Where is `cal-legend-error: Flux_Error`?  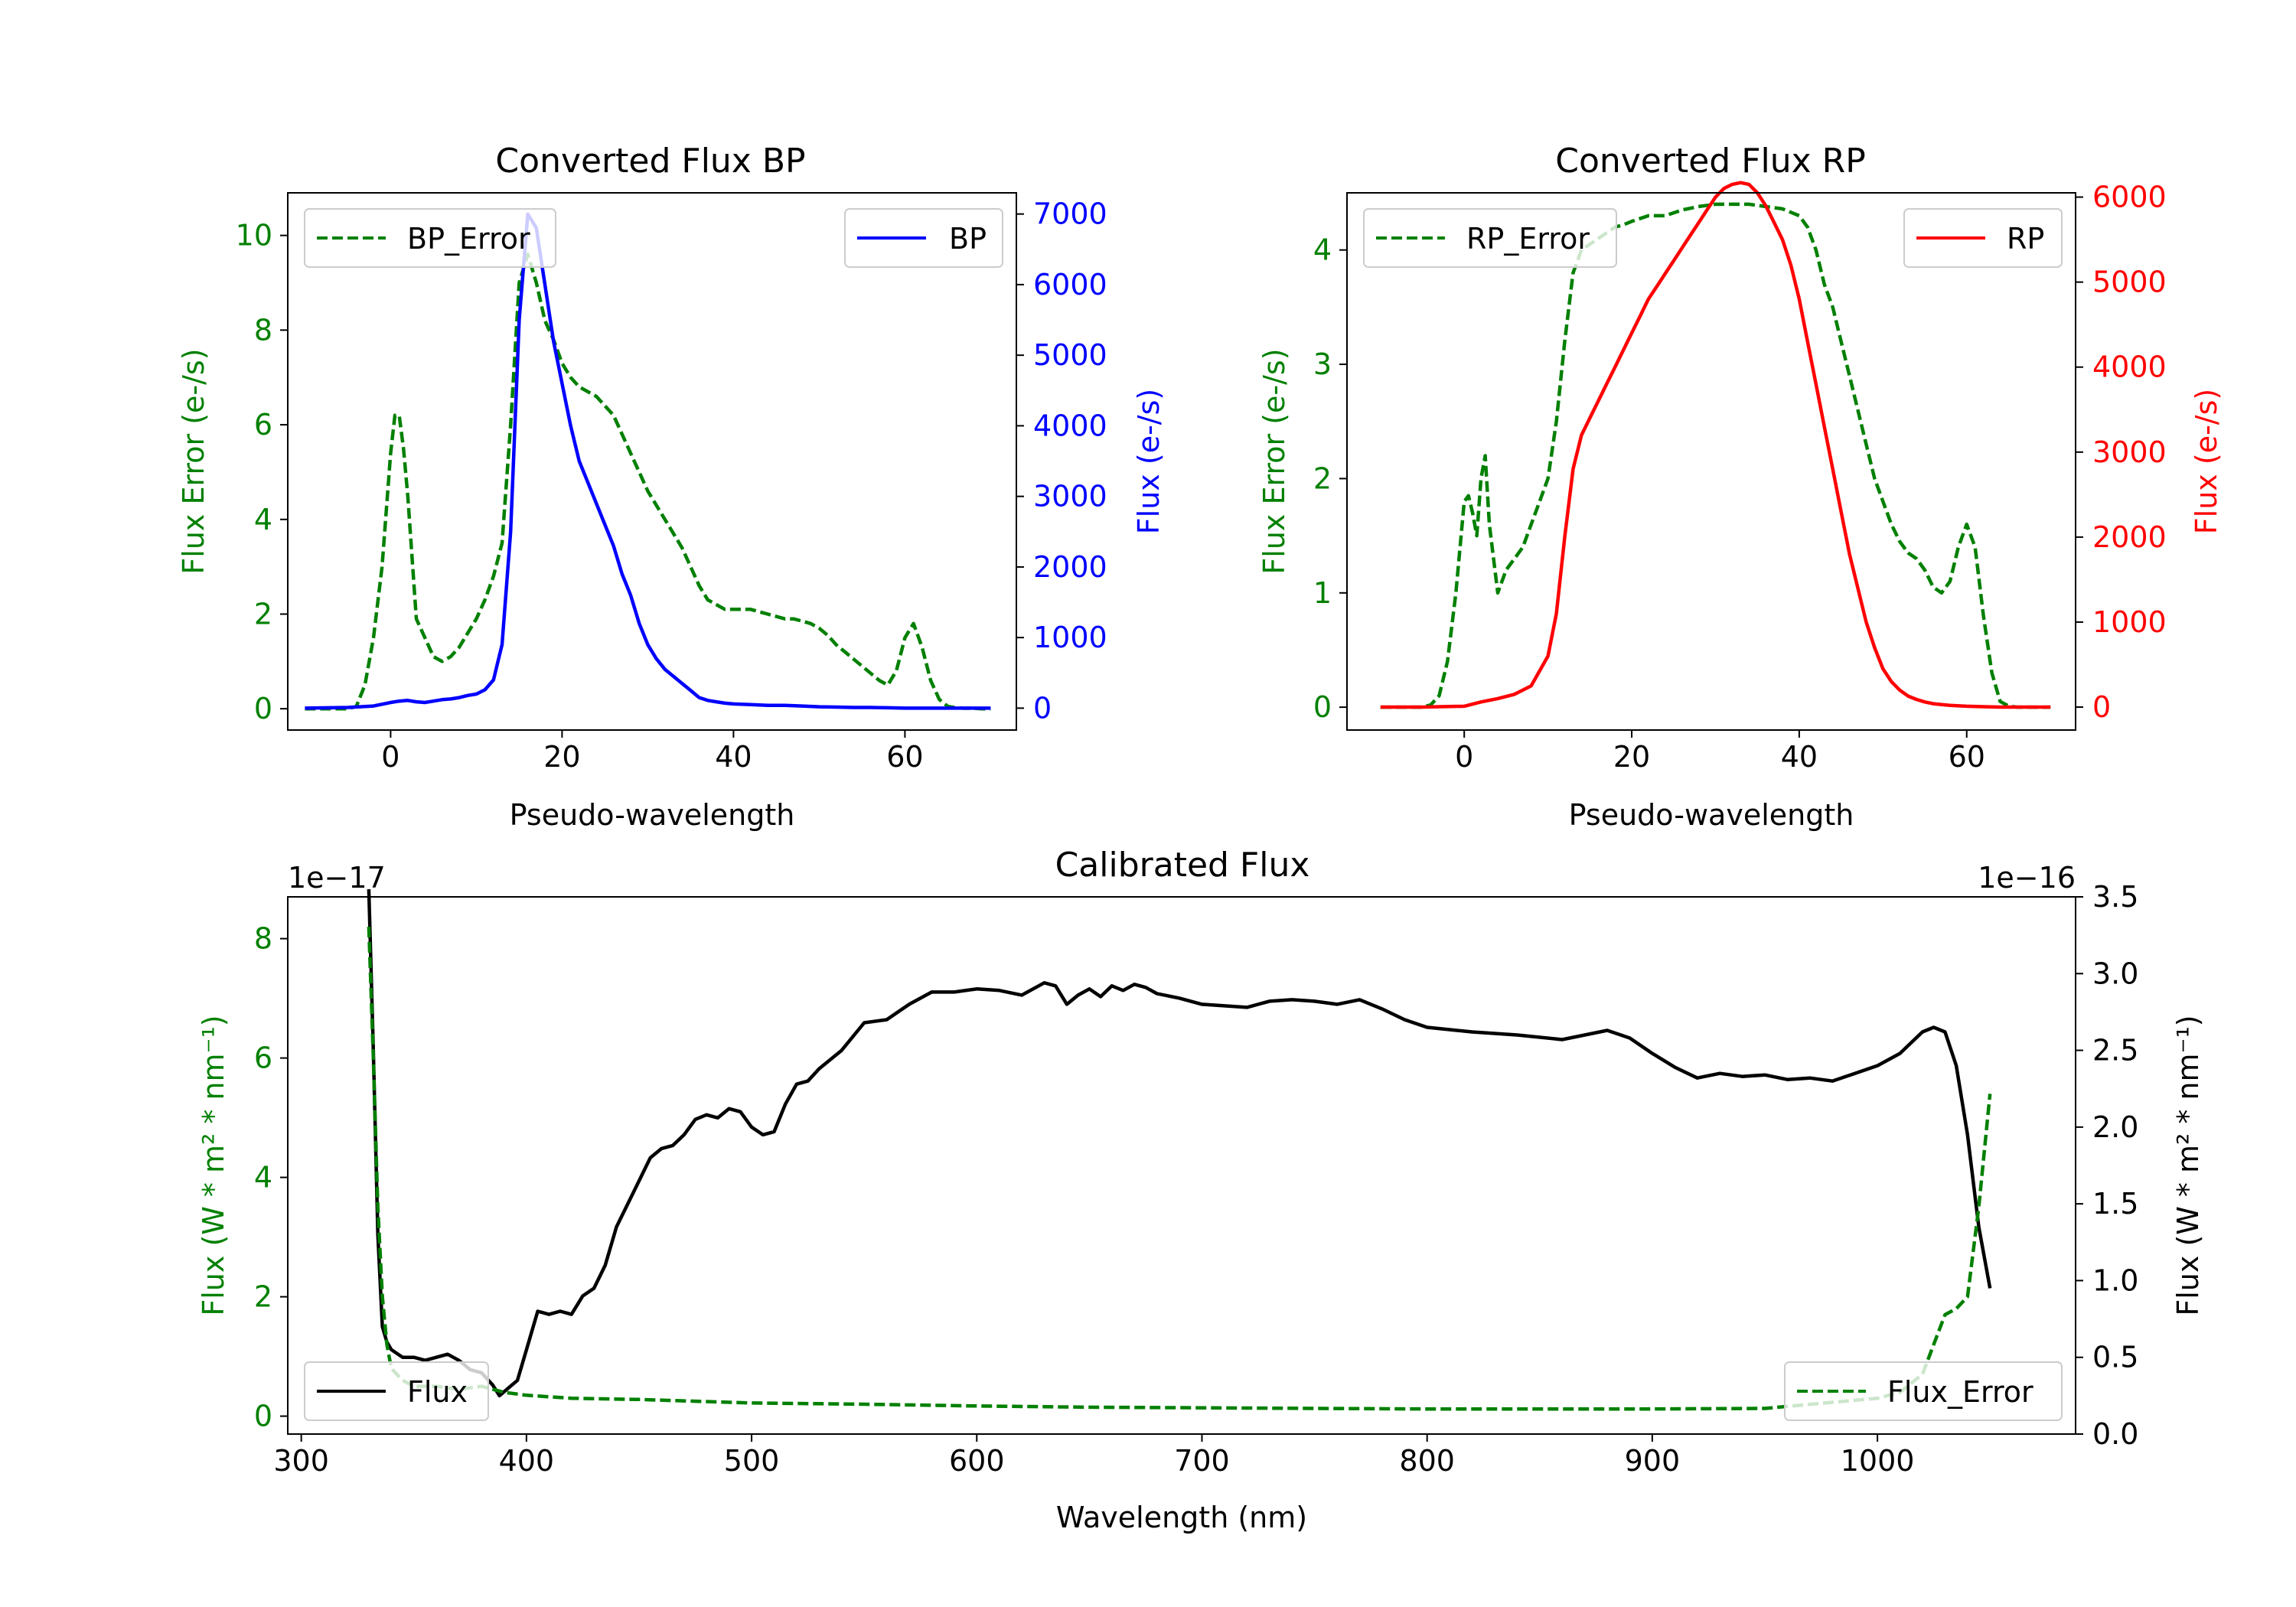 cal-legend-error: Flux_Error is located at coordinates (1923, 1391).